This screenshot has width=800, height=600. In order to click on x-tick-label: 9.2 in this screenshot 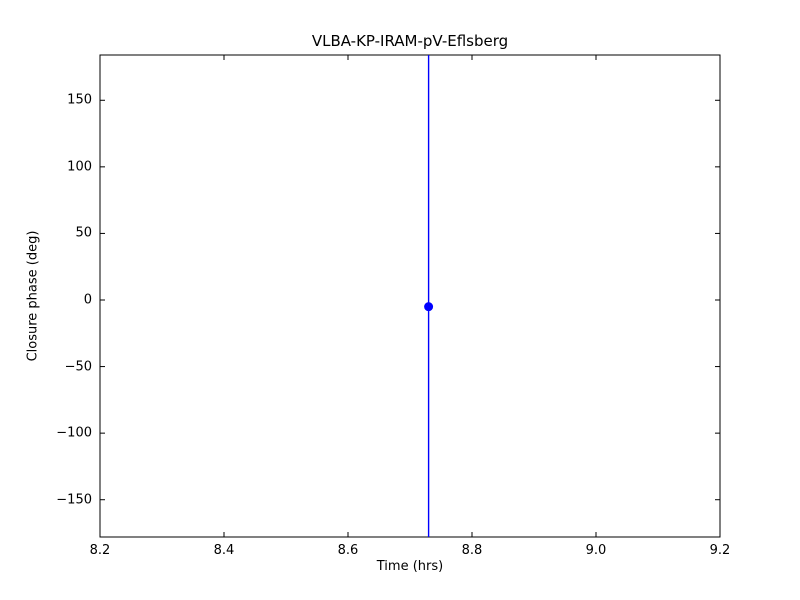, I will do `click(720, 550)`.